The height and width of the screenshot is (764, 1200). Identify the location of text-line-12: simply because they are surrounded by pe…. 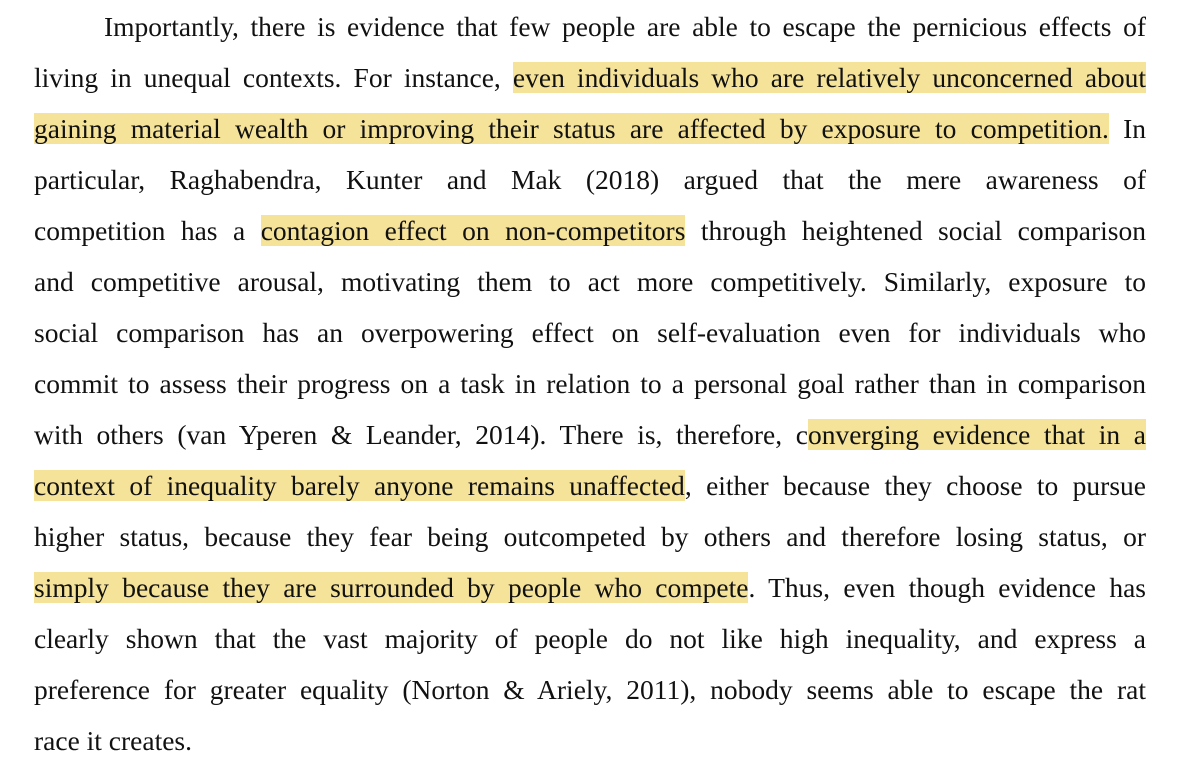
(590, 588).